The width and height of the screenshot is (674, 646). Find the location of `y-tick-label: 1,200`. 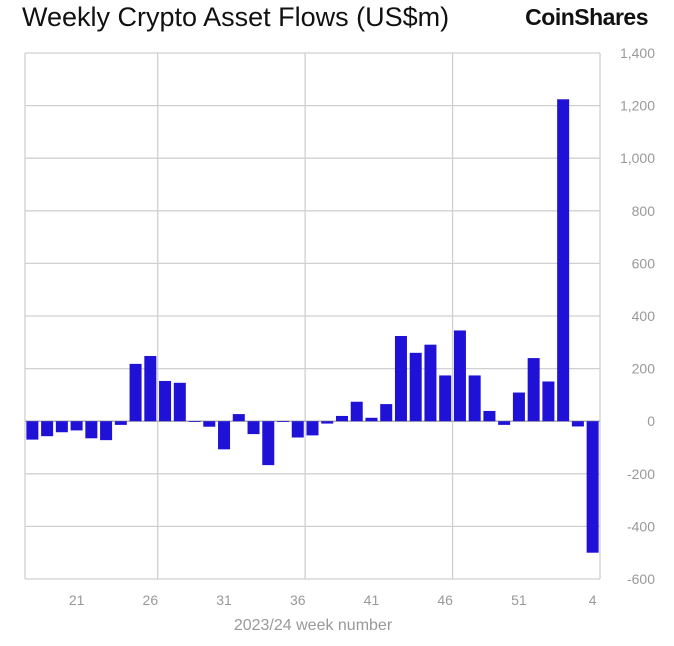

y-tick-label: 1,200 is located at coordinates (637, 106).